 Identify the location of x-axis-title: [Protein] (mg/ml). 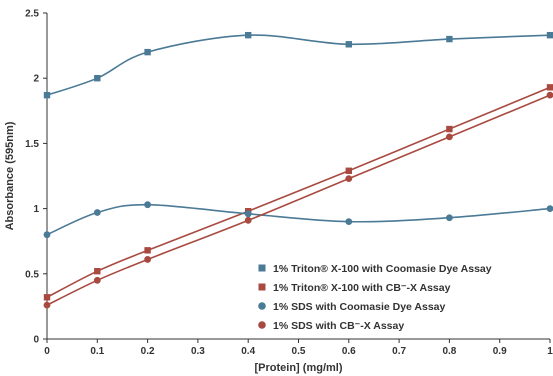
(299, 368).